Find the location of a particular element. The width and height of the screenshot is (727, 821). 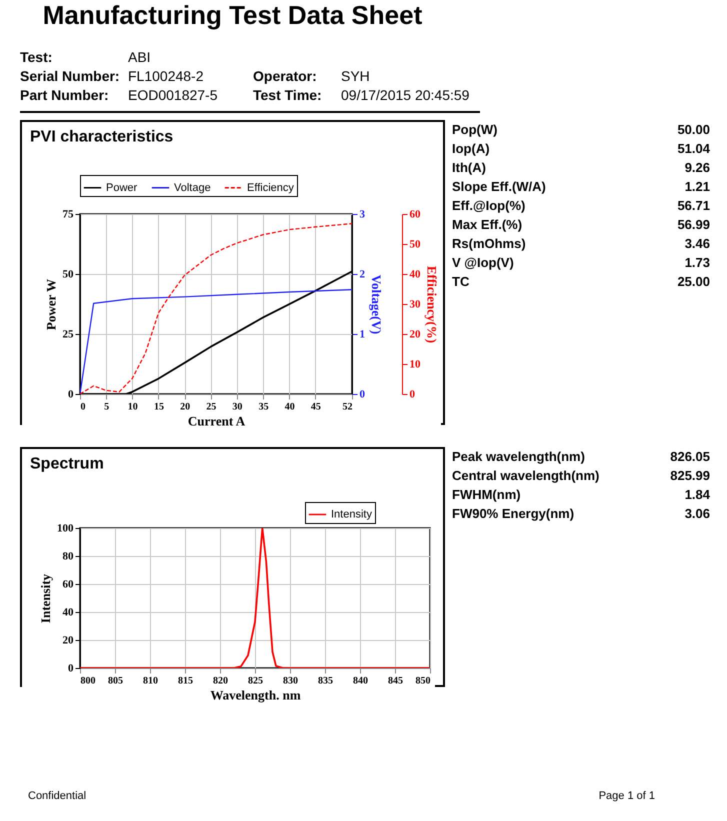

y-tick-label: 25 is located at coordinates (68, 334).